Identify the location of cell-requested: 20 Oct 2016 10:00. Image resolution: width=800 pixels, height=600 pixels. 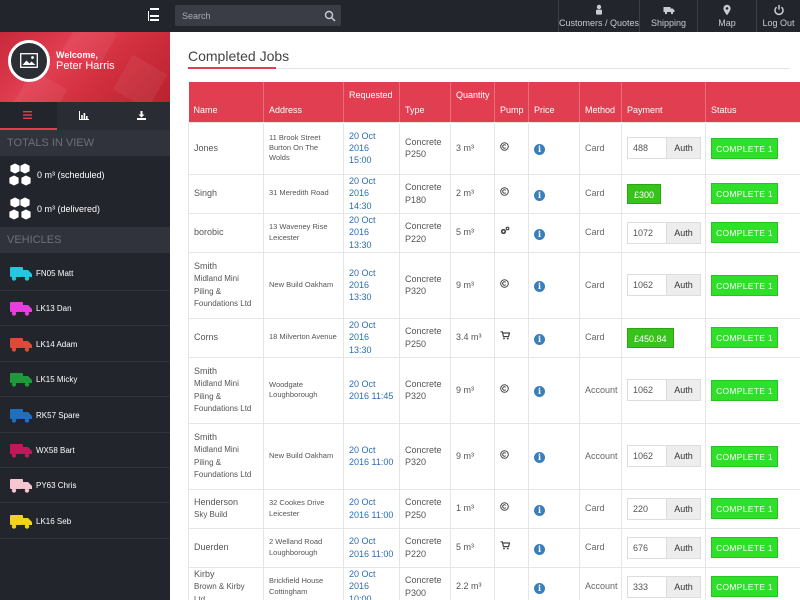
(371, 583).